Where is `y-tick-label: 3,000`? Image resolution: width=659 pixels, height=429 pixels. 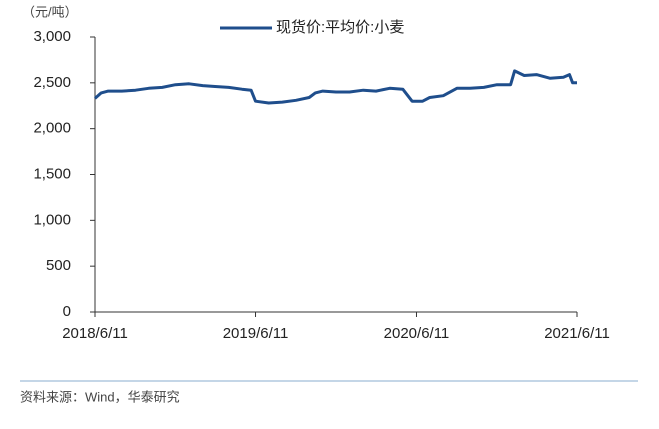
y-tick-label: 3,000 is located at coordinates (52, 36).